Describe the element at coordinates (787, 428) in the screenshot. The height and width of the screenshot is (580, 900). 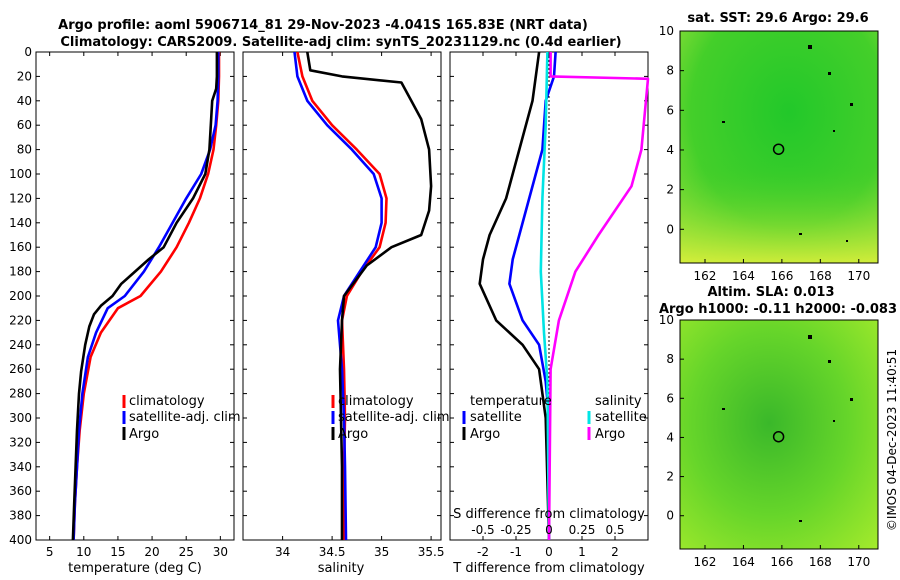
I see `sla-island-speckles` at that location.